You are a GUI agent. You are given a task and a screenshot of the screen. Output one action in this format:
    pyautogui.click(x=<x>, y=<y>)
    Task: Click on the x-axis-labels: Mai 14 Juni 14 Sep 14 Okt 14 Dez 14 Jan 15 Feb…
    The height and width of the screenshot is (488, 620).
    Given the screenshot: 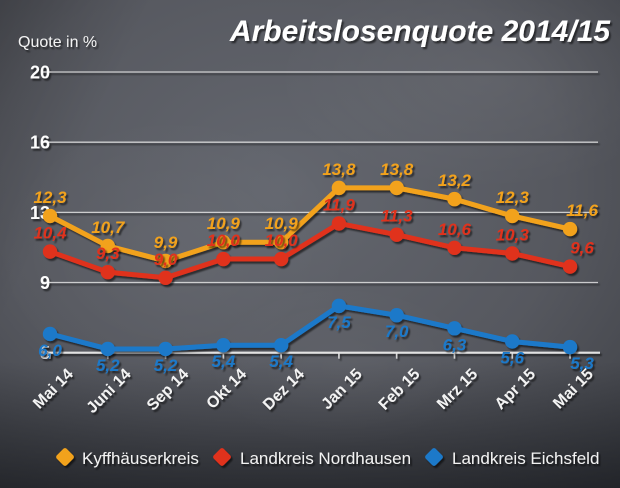 What is the action you would take?
    pyautogui.click(x=313, y=391)
    